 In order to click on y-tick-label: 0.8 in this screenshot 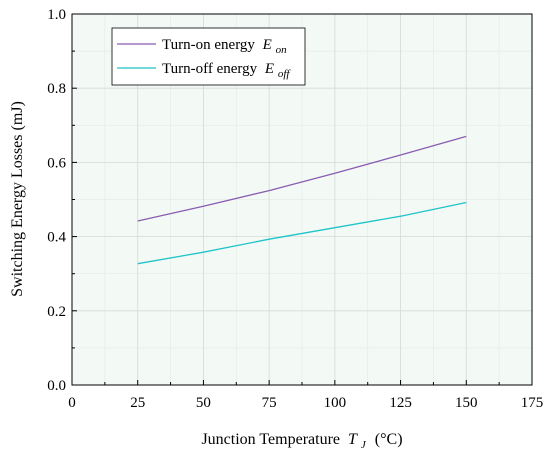, I will do `click(56, 89)`.